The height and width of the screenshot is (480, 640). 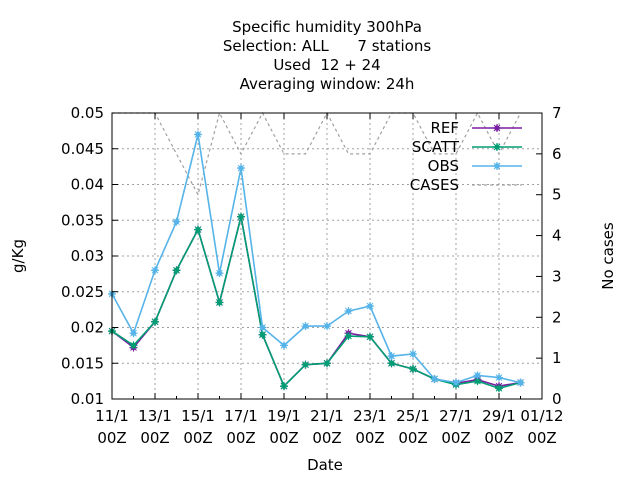 What do you see at coordinates (326, 65) in the screenshot?
I see `title-line-3: Used 12 + 24` at bounding box center [326, 65].